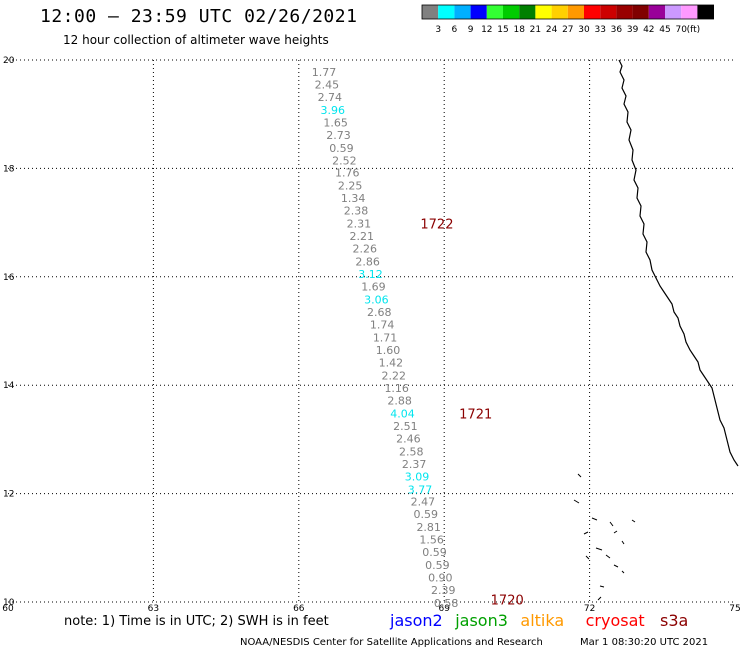  Describe the element at coordinates (327, 84) in the screenshot. I see `wave-height-value: 2.45` at that location.